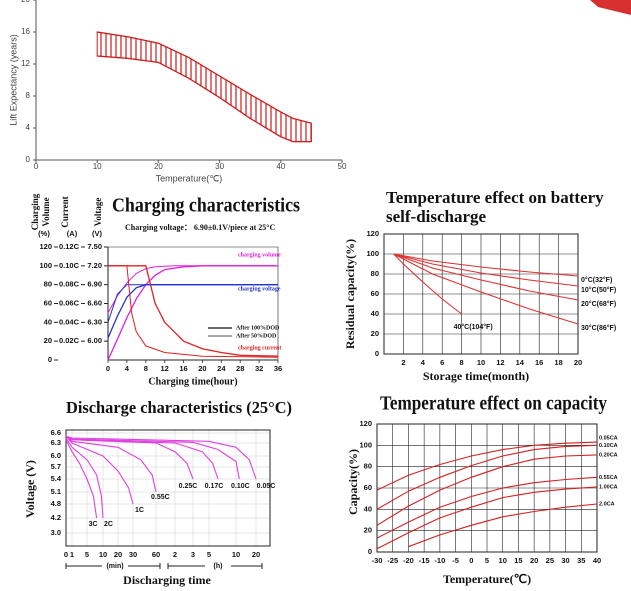 The width and height of the screenshot is (631, 591). I want to click on axis-unit: (V), so click(97, 233).